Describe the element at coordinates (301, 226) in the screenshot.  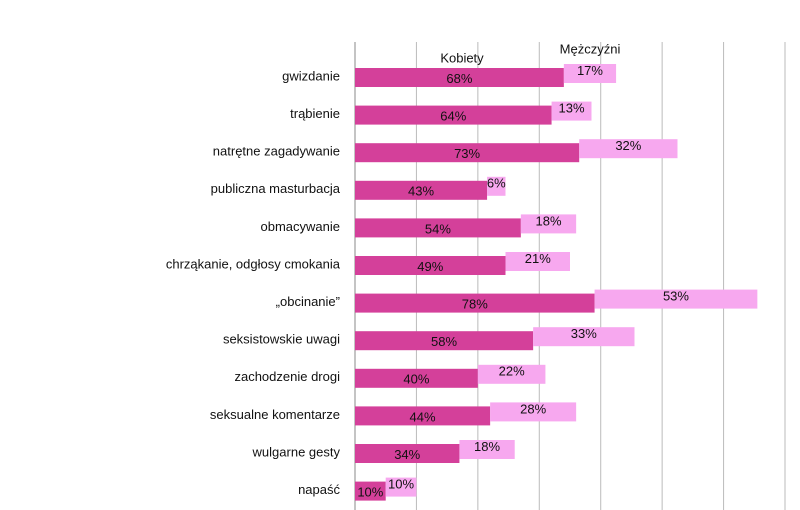
I see `category-label: obmacywanie` at that location.